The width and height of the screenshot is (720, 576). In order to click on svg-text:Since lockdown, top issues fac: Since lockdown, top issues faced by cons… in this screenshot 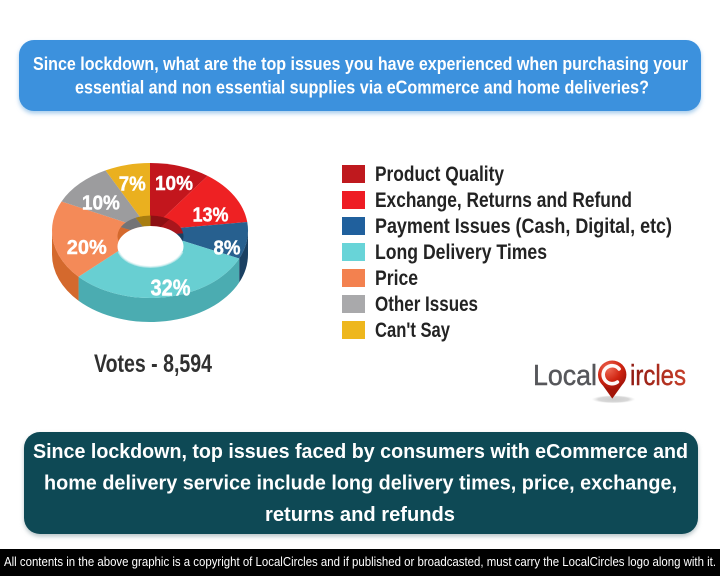, I will do `click(360, 452)`.